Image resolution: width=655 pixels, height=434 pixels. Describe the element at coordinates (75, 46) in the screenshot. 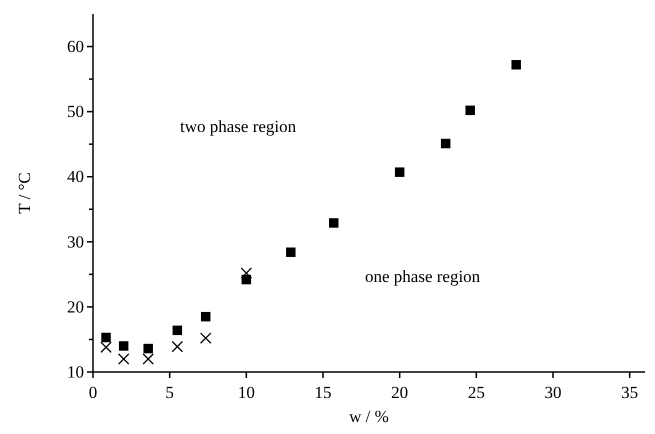

I see `y-tick-label: 60` at that location.